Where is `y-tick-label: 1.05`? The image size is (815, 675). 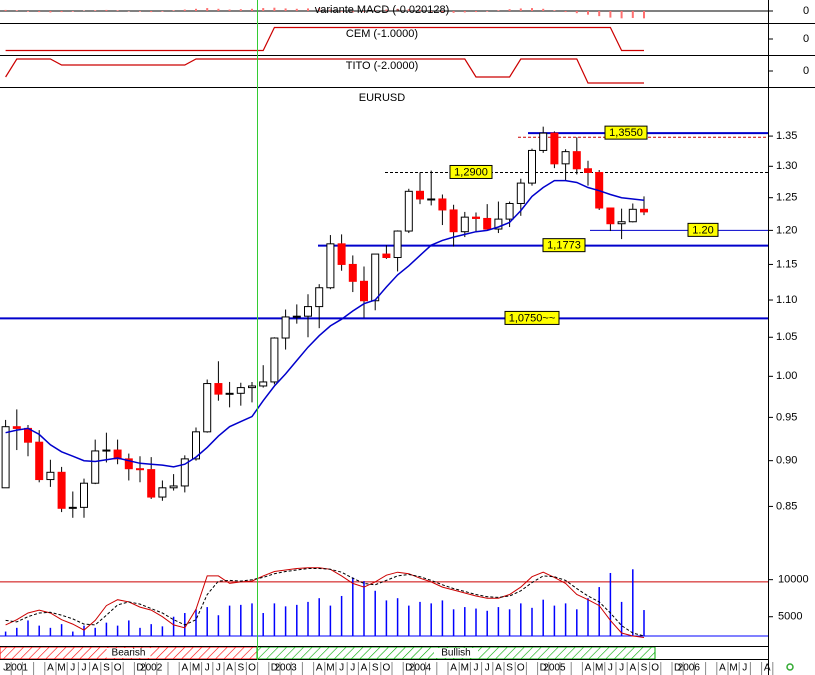 y-tick-label: 1.05 is located at coordinates (786, 337).